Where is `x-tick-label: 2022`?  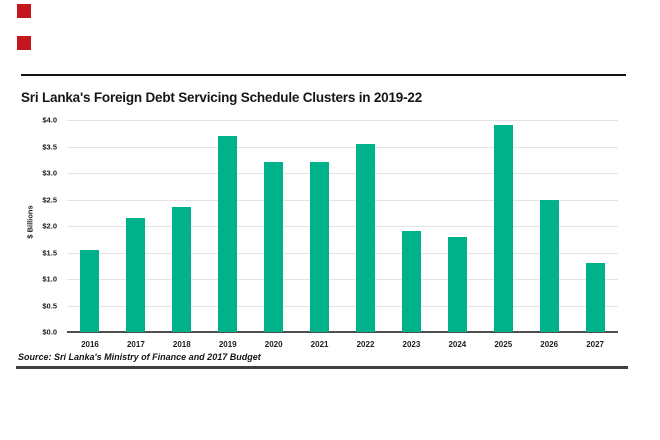 x-tick-label: 2022 is located at coordinates (365, 344).